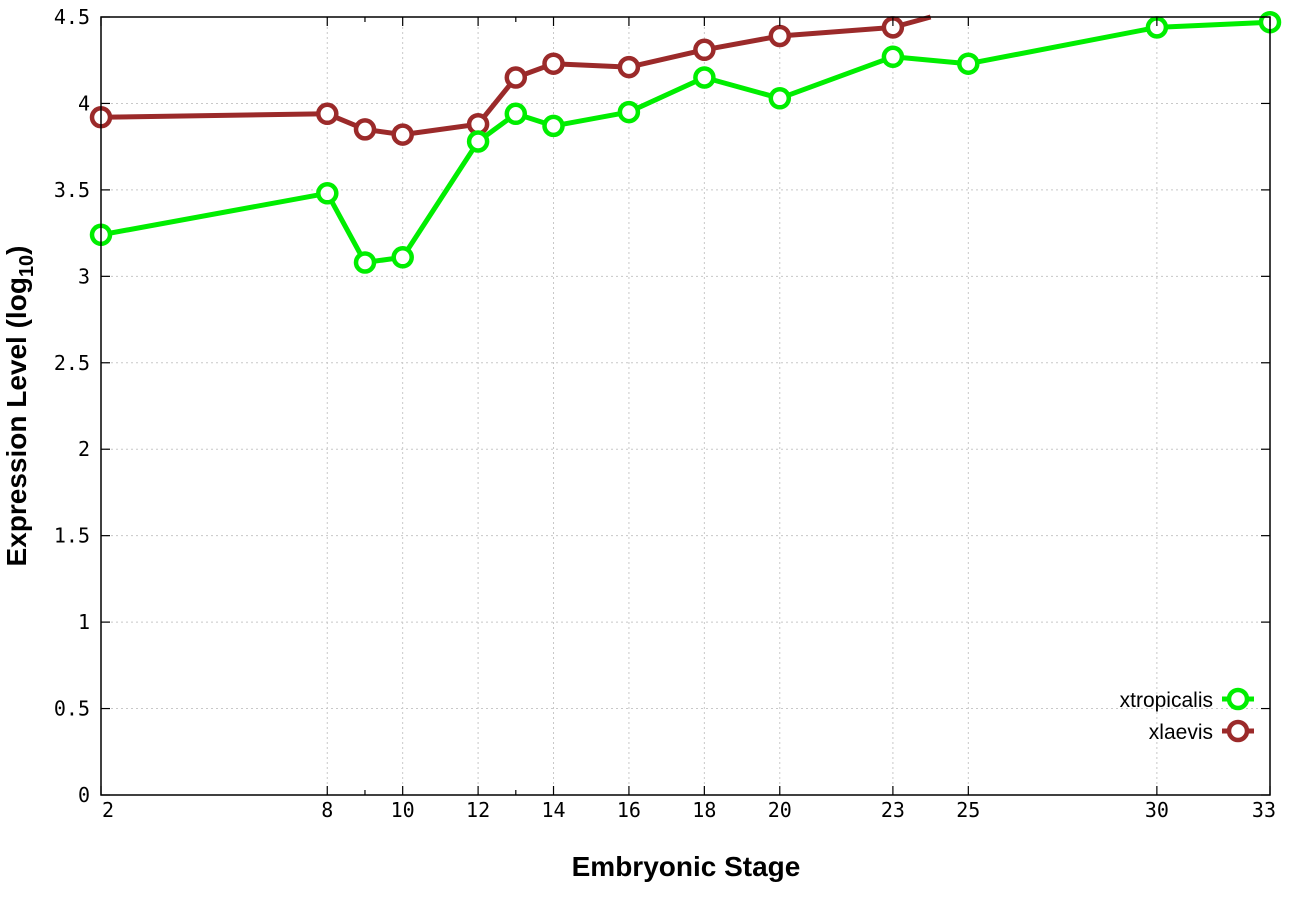 This screenshot has width=1296, height=907. What do you see at coordinates (72, 190) in the screenshot?
I see `y-tick-label: 3.5` at bounding box center [72, 190].